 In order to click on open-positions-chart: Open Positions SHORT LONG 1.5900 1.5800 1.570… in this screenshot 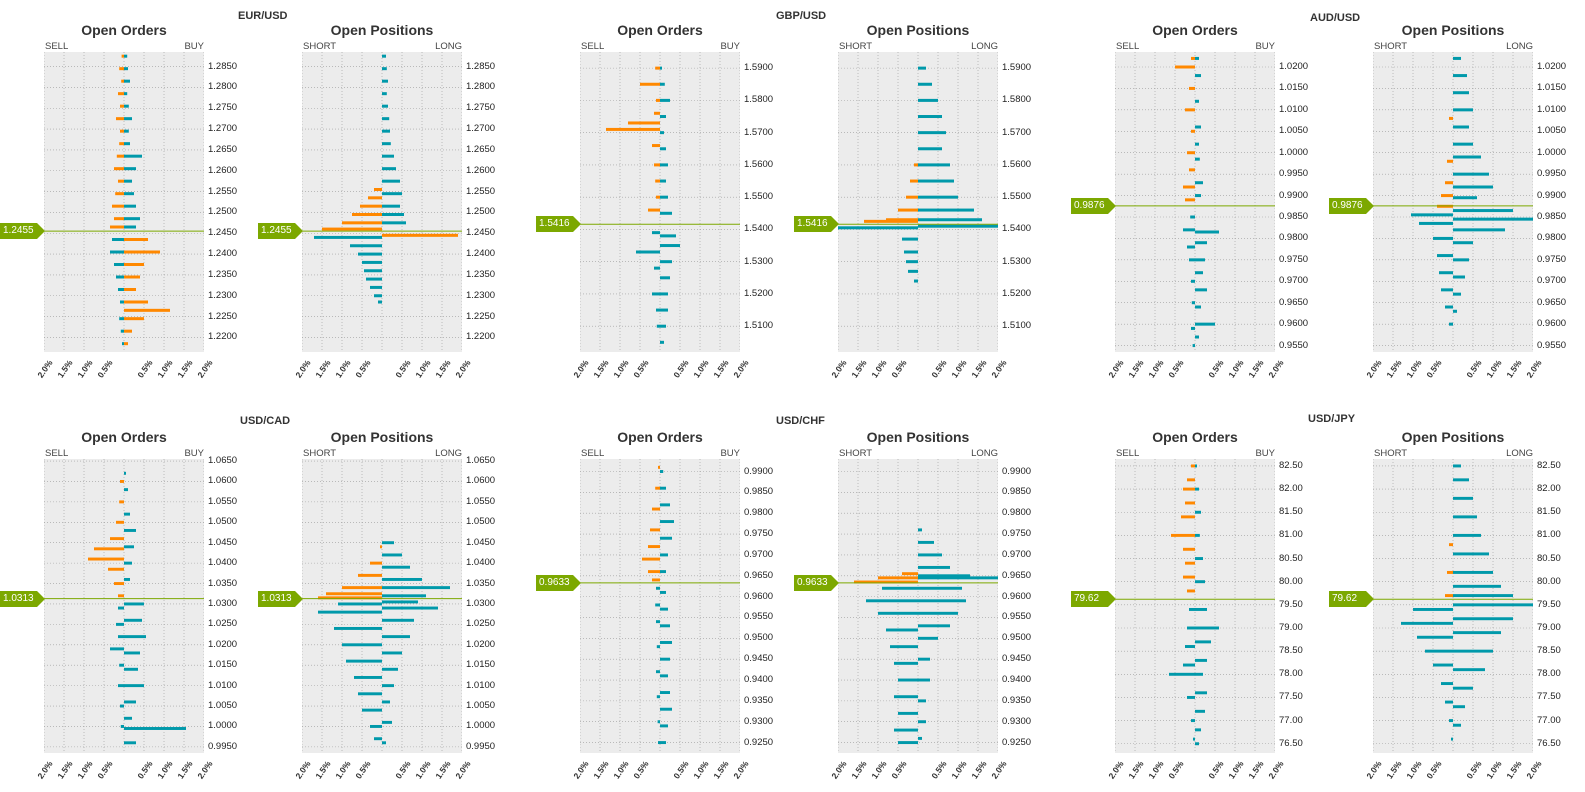, I will do `click(930, 201)`.